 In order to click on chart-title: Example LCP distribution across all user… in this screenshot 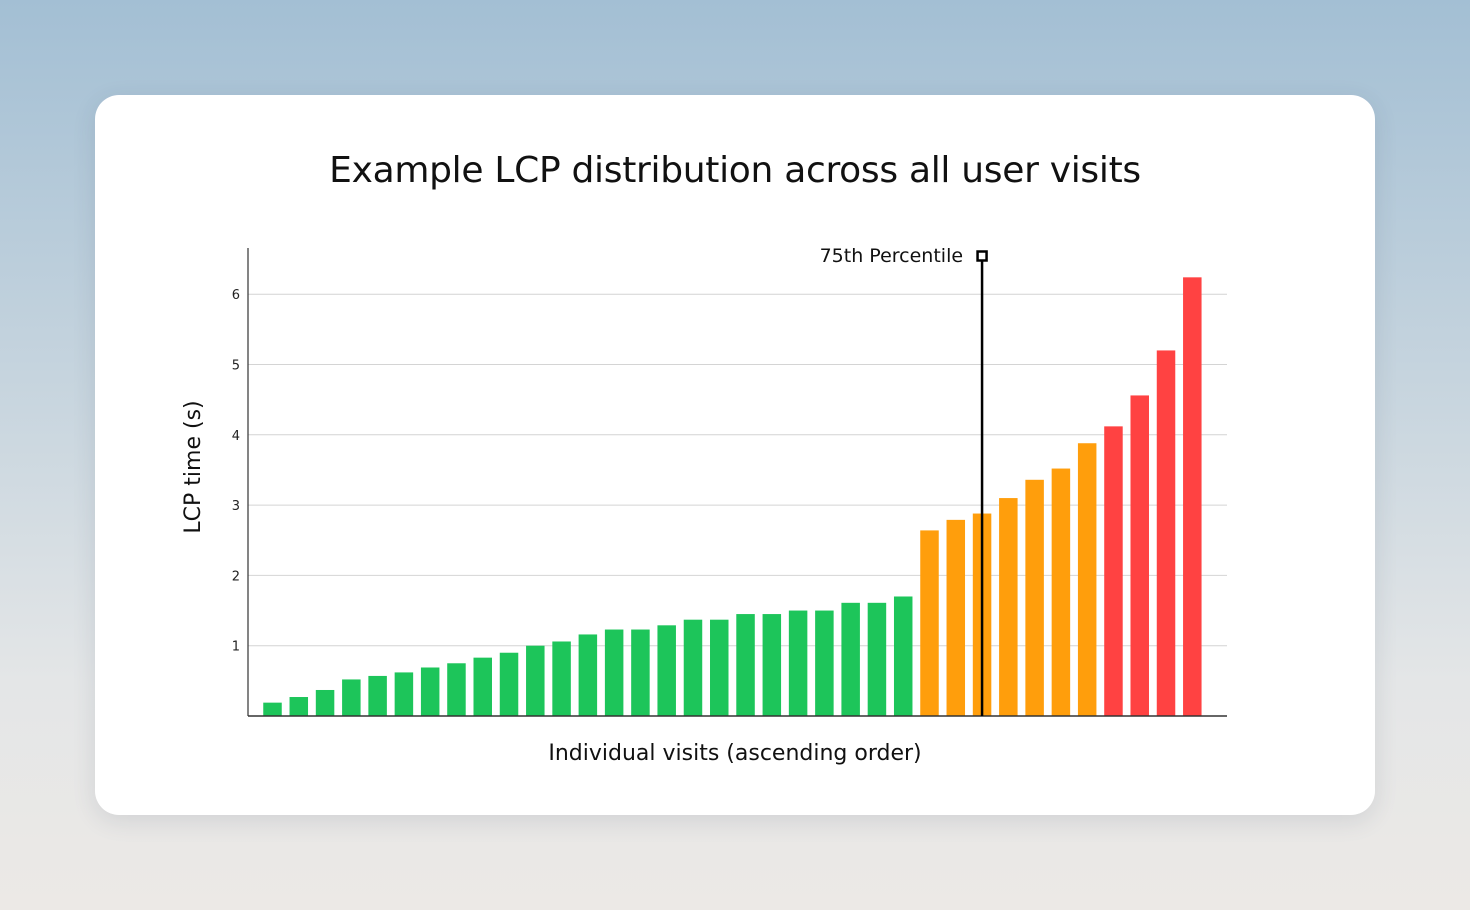, I will do `click(735, 170)`.